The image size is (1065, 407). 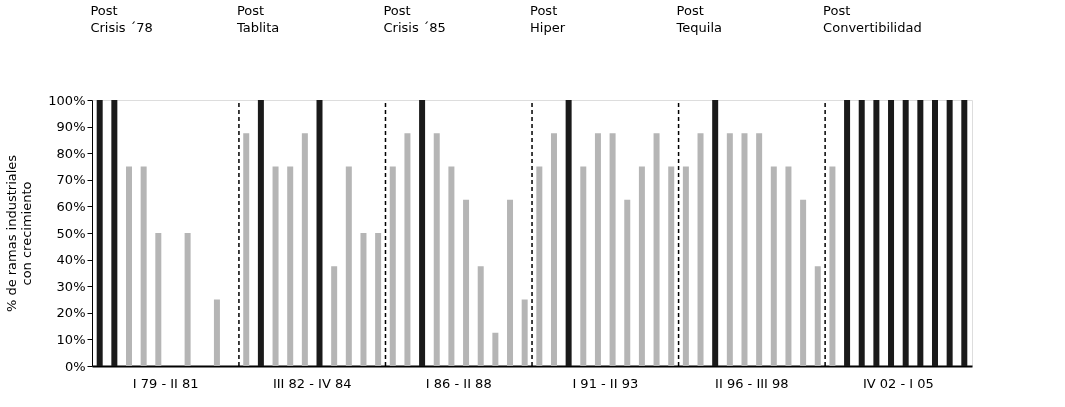 I want to click on text: Post Tablita, so click(x=257, y=19).